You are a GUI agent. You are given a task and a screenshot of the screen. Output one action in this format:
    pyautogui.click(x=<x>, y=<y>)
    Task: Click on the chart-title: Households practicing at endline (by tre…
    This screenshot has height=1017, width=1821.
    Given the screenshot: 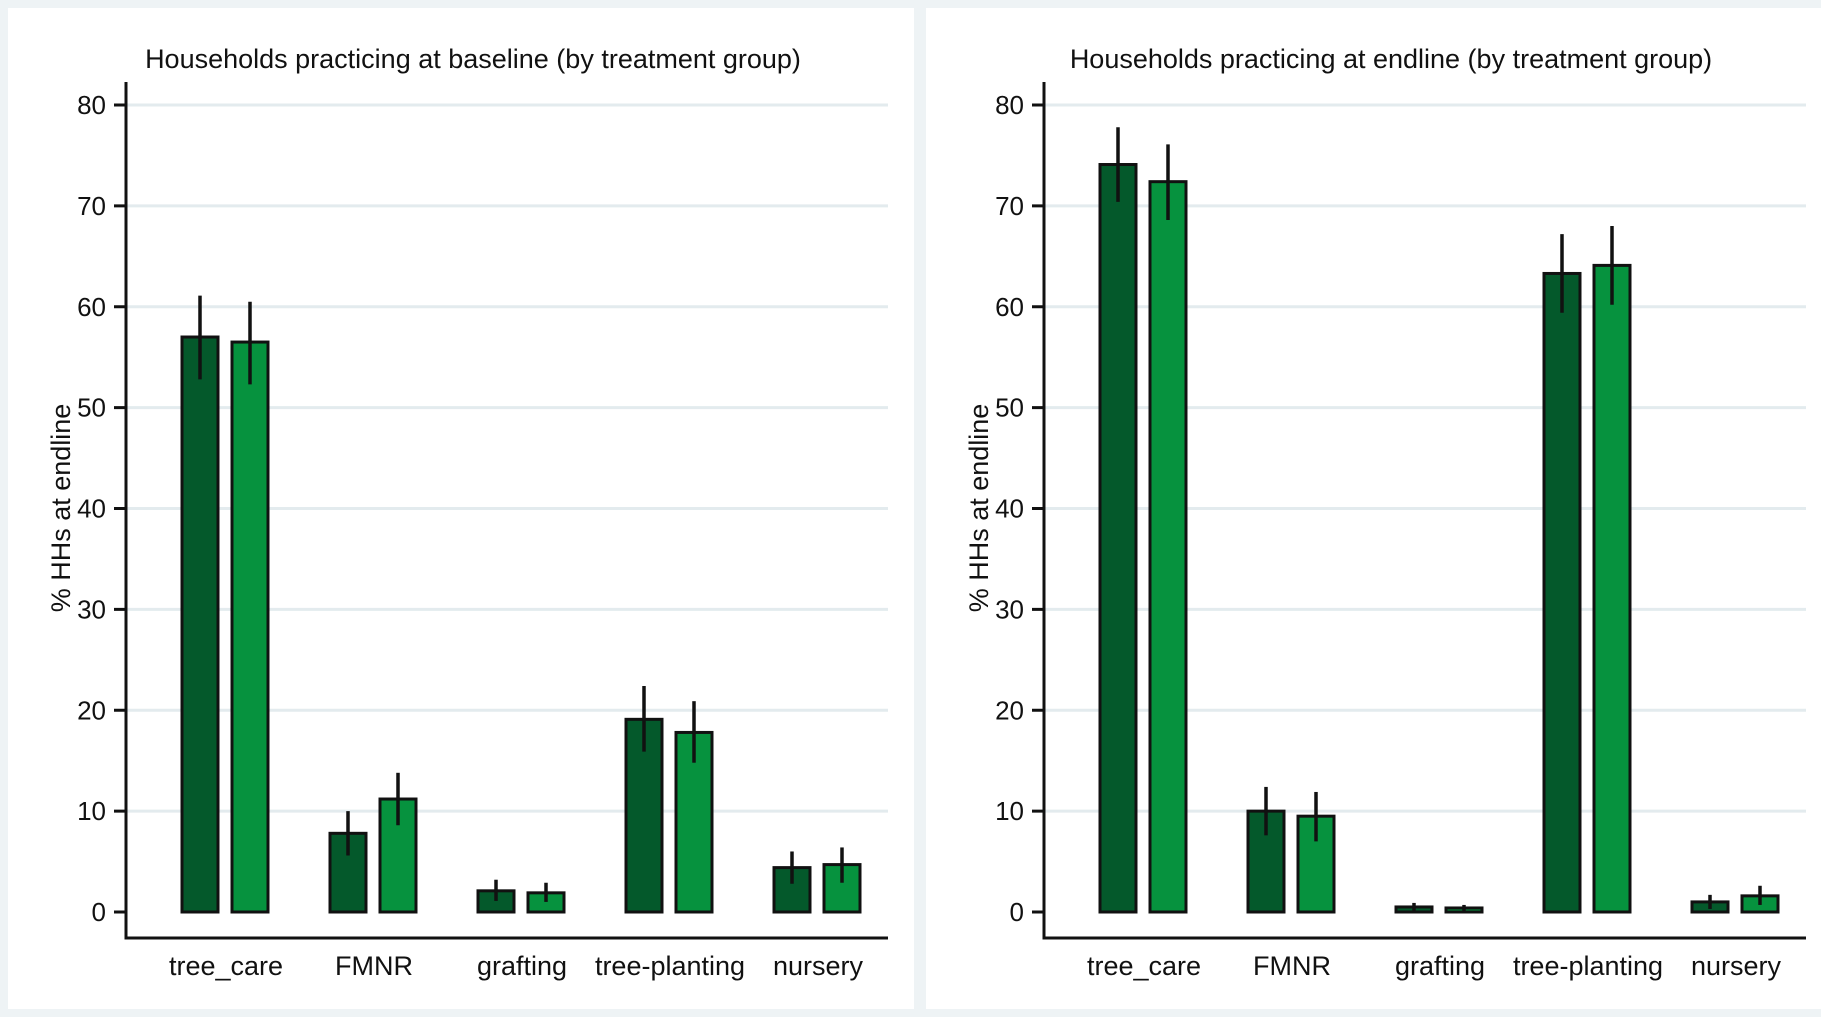 What is the action you would take?
    pyautogui.click(x=1391, y=59)
    